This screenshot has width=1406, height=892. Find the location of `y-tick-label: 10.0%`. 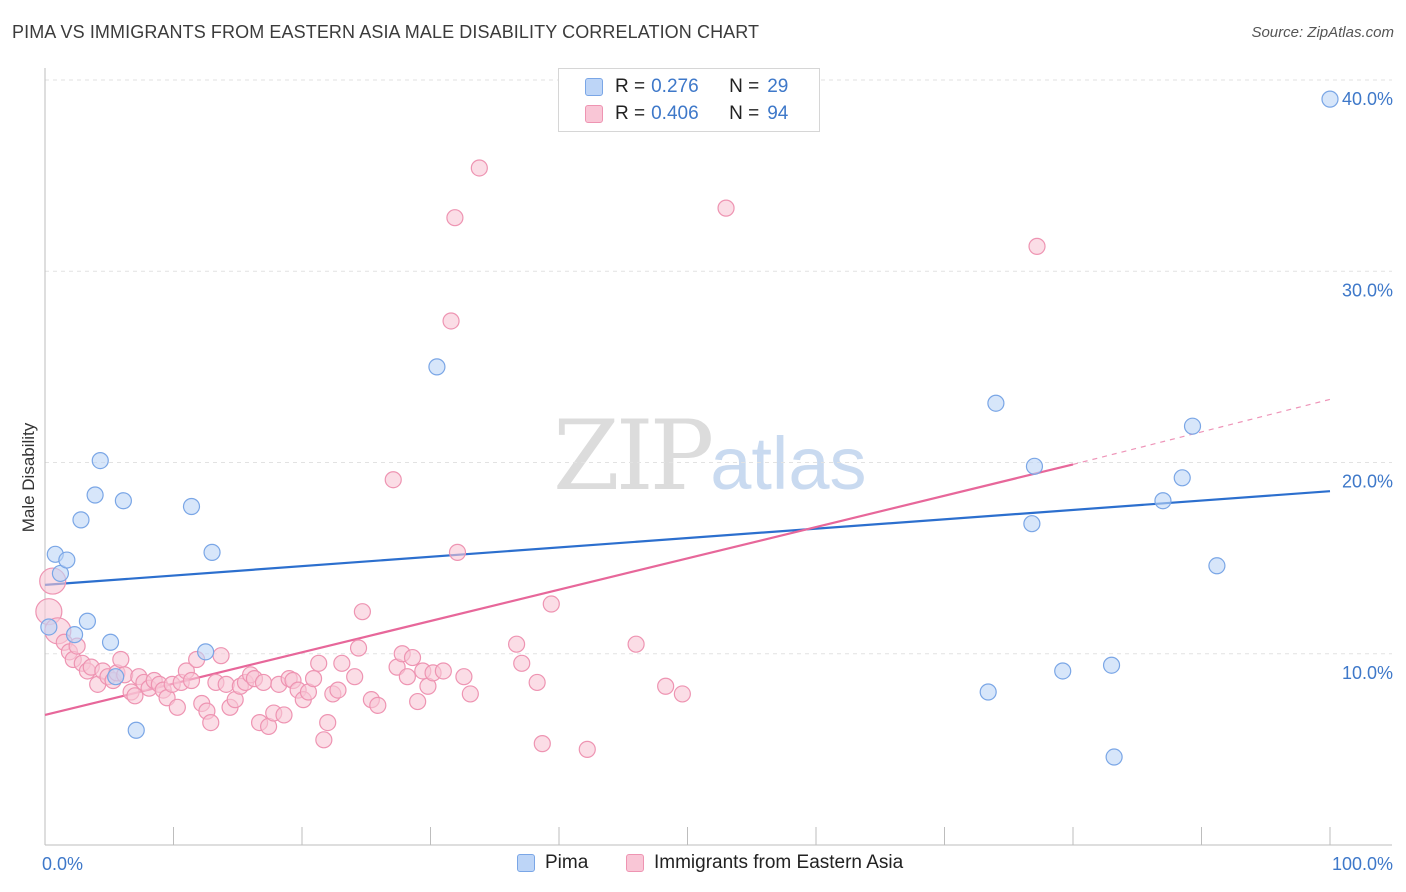

y-tick-label: 10.0% is located at coordinates (1367, 673).